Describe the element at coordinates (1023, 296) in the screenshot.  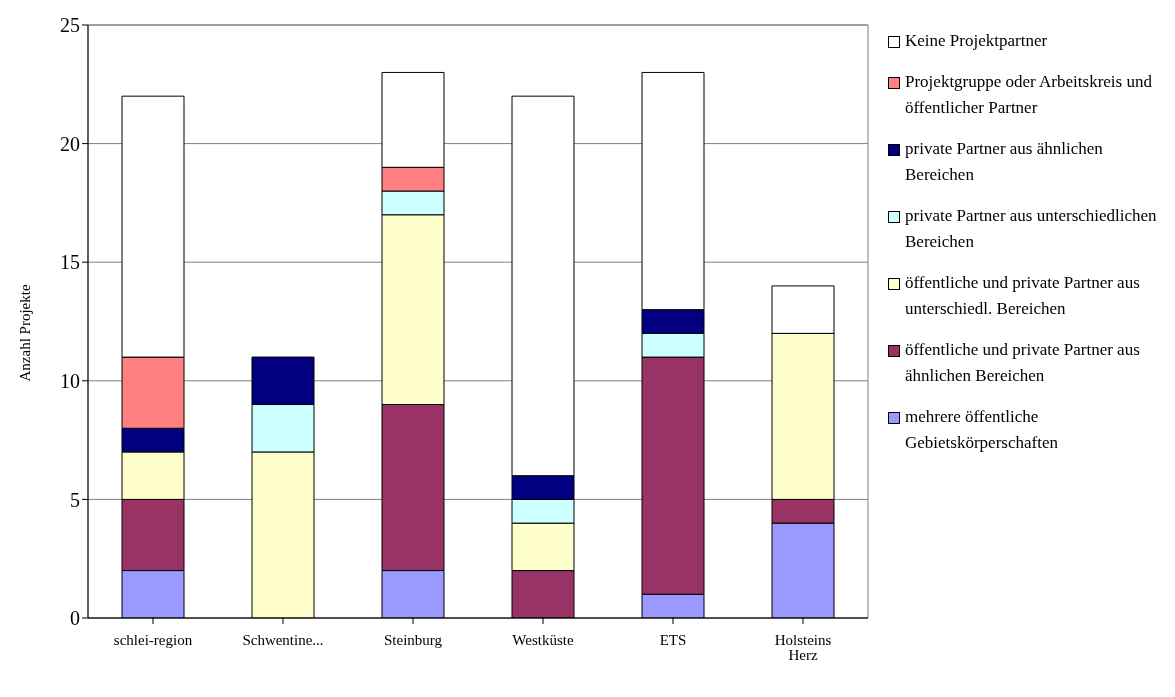
I see `legend-label: öffentliche und private Partner aus unterschiedl. Bereichen` at that location.